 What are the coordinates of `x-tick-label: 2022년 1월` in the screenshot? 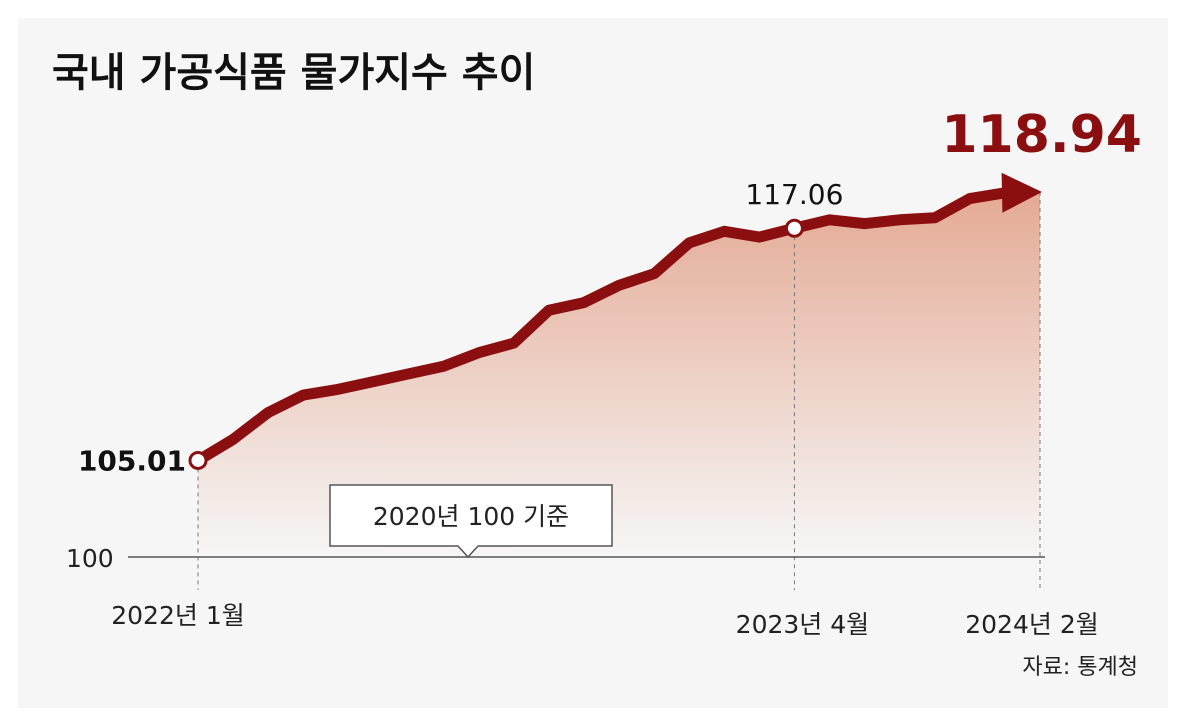 It's located at (177, 615).